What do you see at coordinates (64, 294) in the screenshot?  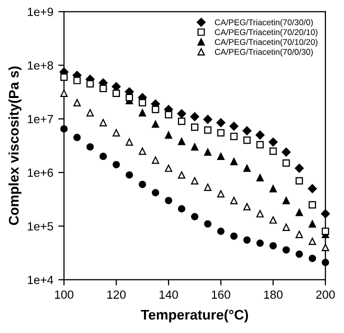 I see `x-tick-label: 100` at bounding box center [64, 294].